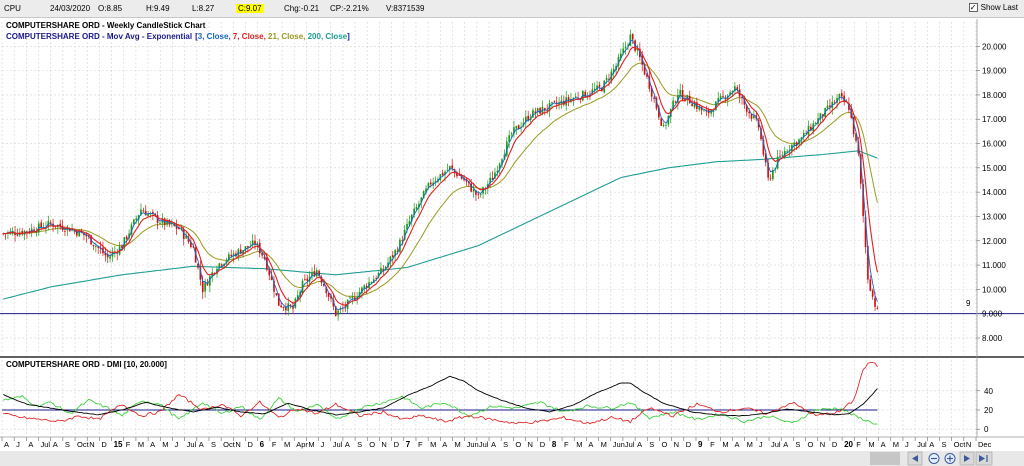 The image size is (1024, 466). Describe the element at coordinates (994, 95) in the screenshot. I see `y-tick-label: 18.000` at that location.